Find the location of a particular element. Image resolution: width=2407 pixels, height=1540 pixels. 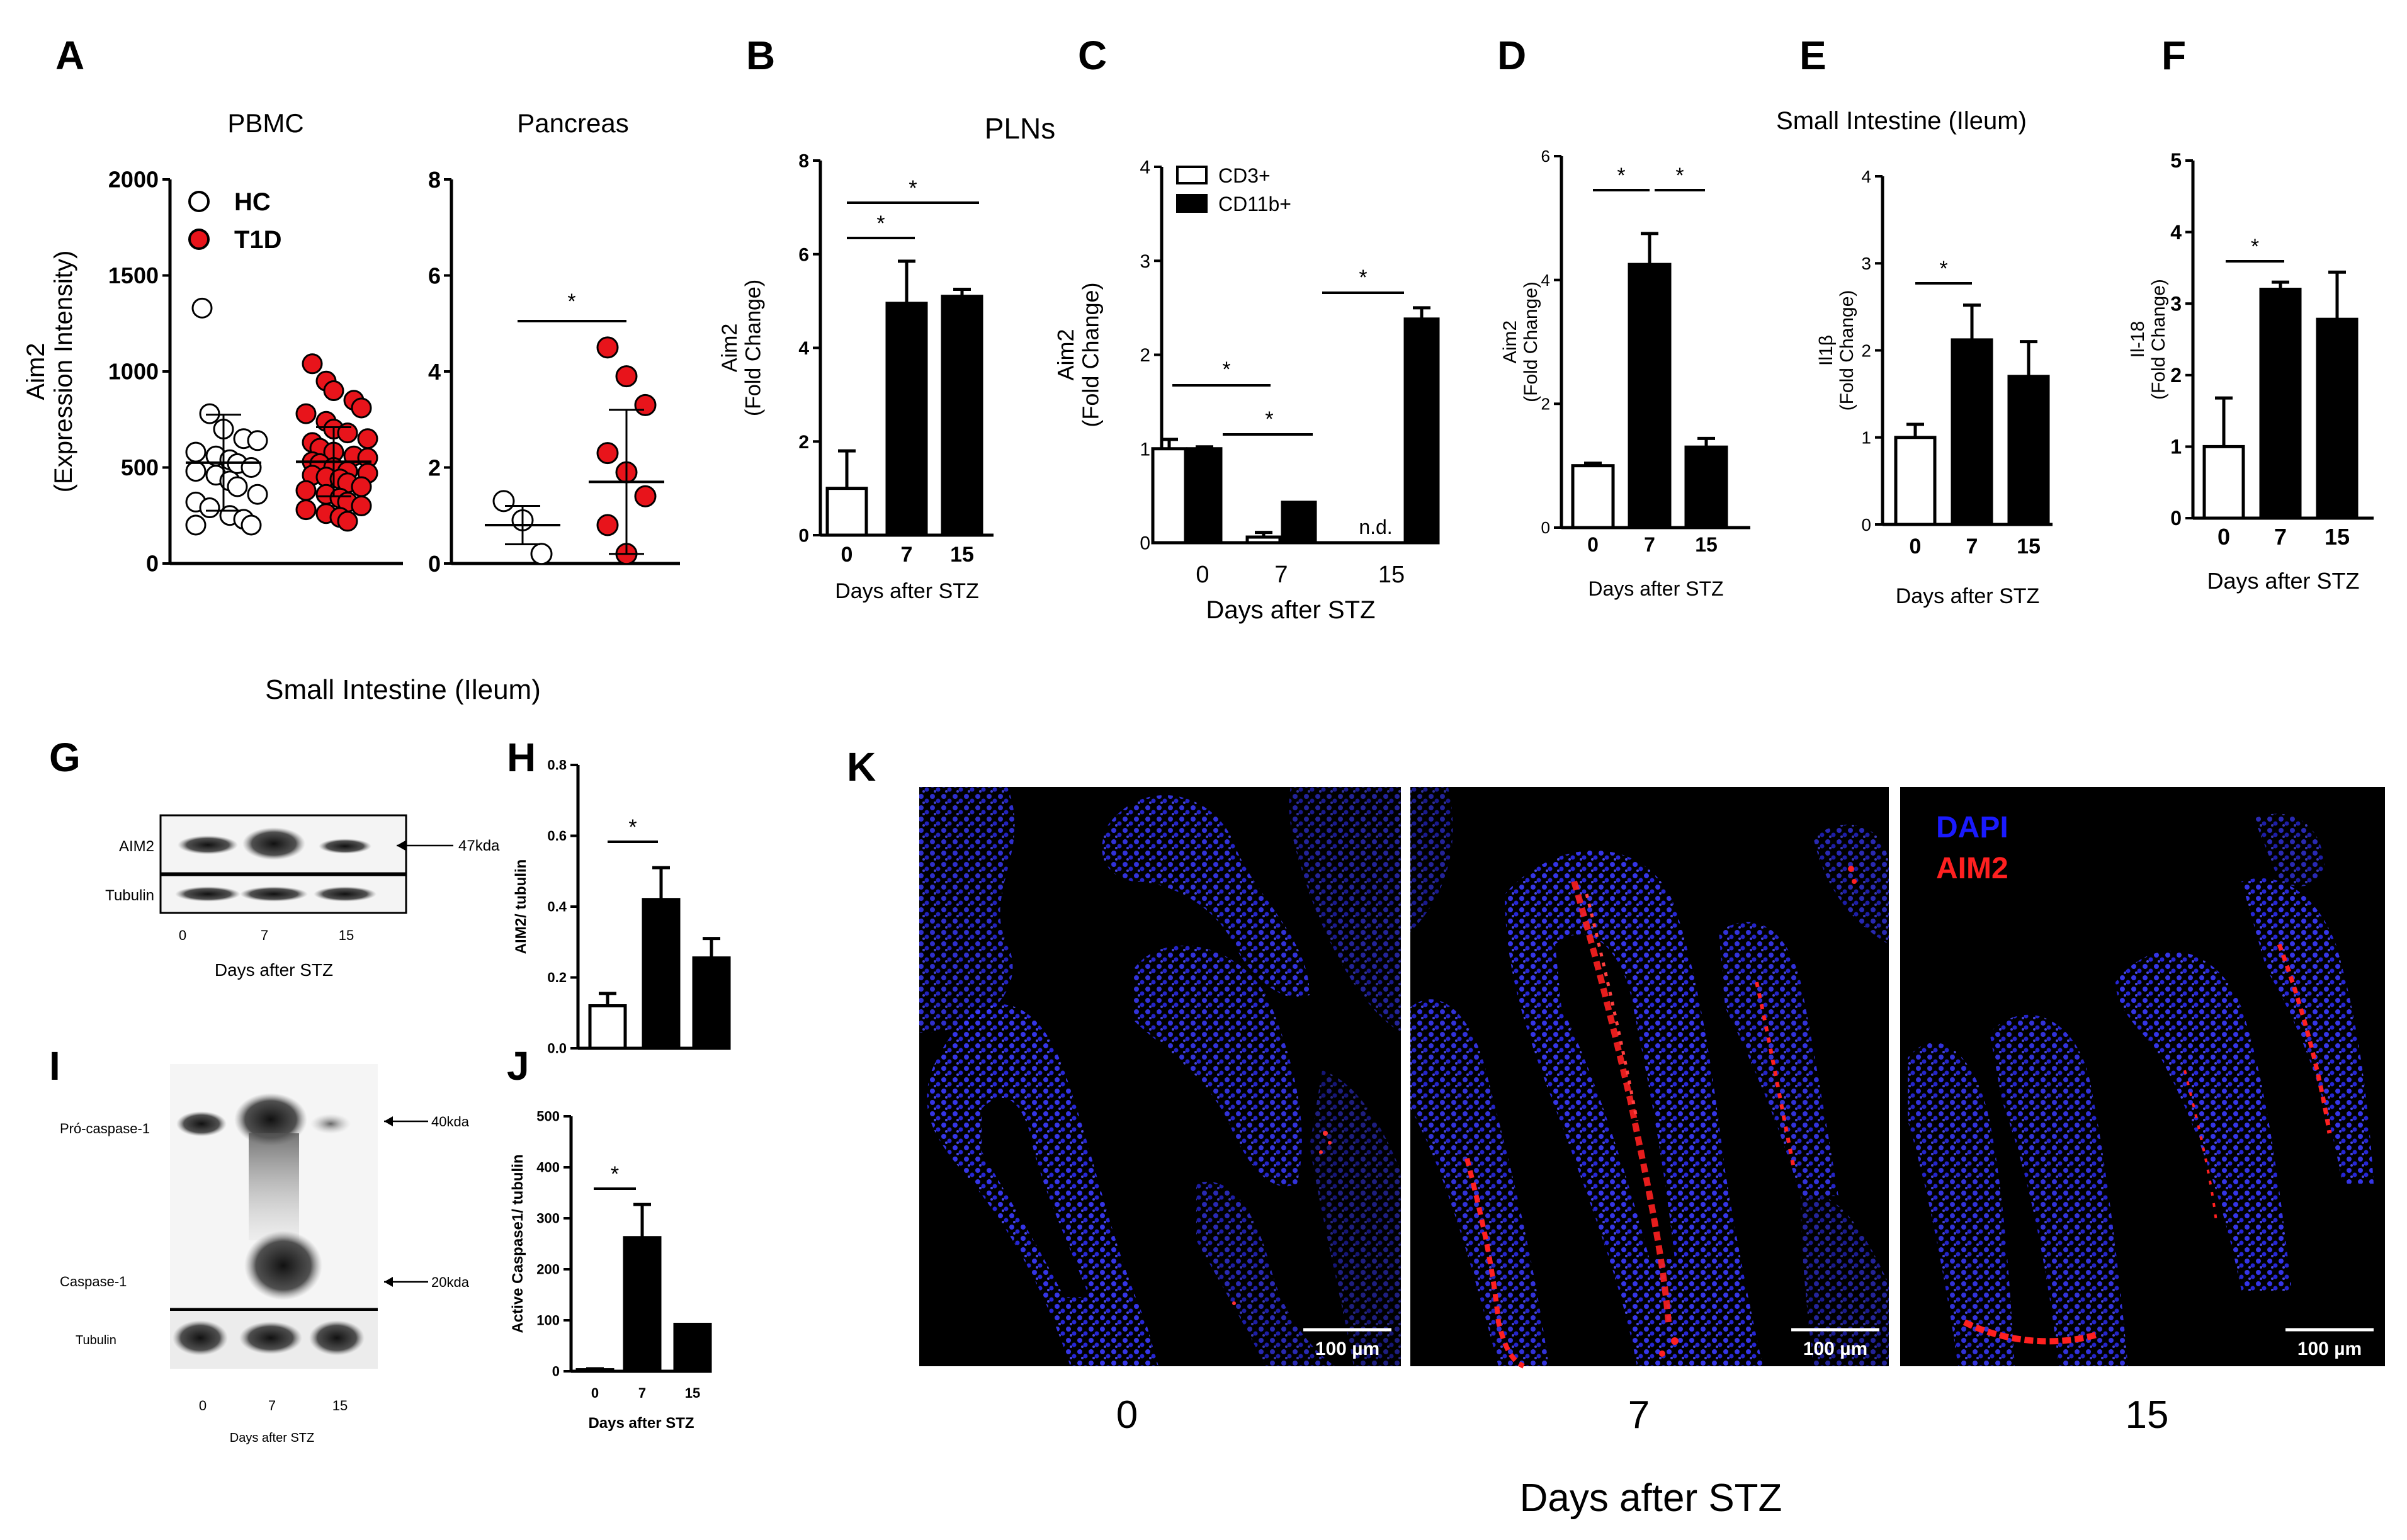

y-tick-label: 0.8 is located at coordinates (557, 765).